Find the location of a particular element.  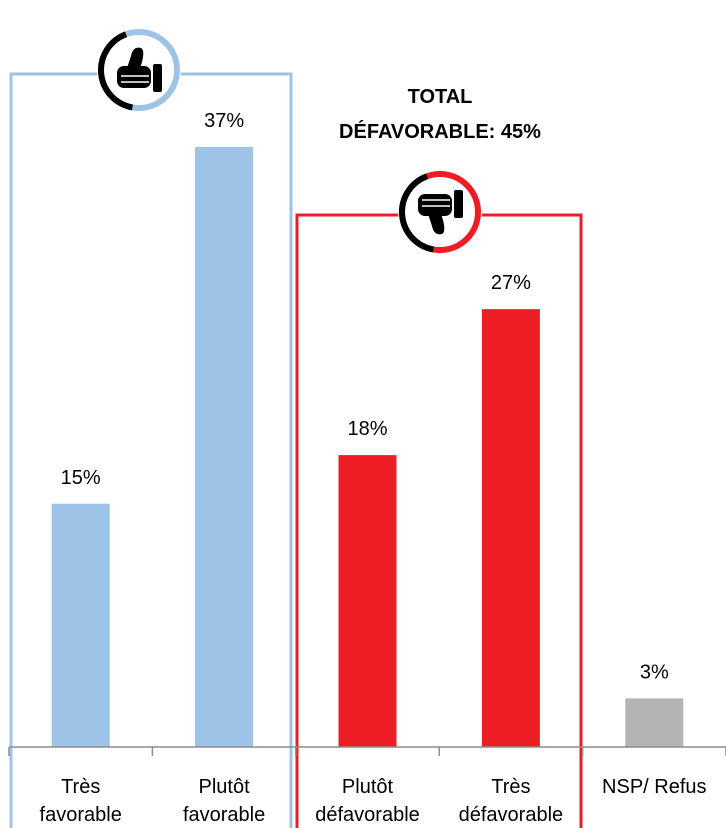

total-defavorable-line2: DÉFAVORABLE: 45% is located at coordinates (440, 131).